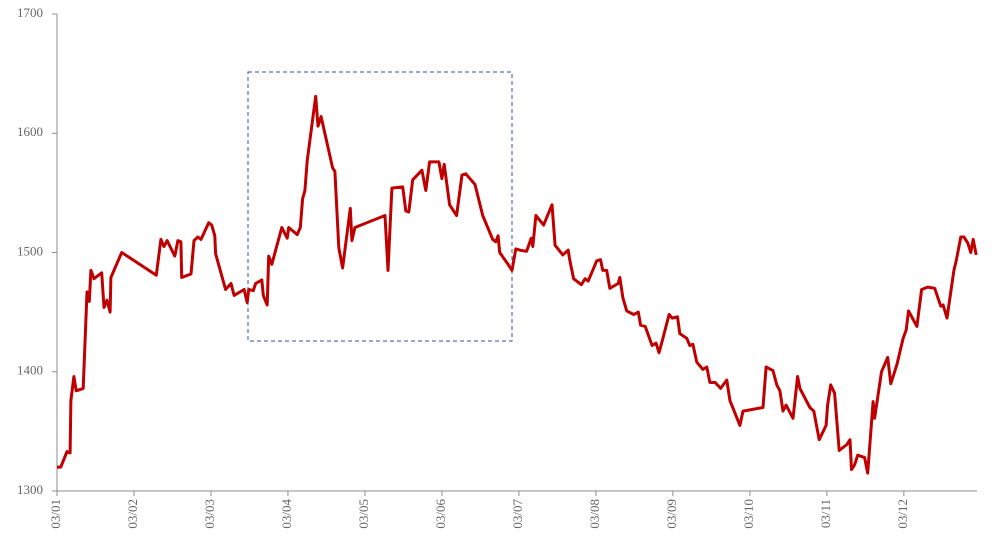 This screenshot has height=546, width=999. What do you see at coordinates (286, 514) in the screenshot?
I see `x-tick-label: 03/04` at bounding box center [286, 514].